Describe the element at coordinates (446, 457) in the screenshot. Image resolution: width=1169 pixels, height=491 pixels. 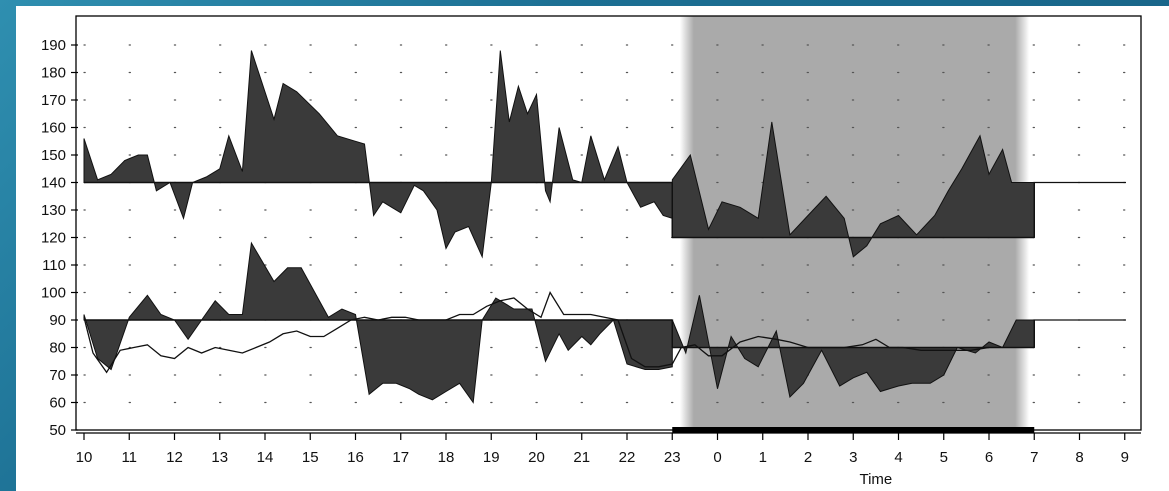
I see `x-tick-label: 18` at that location.